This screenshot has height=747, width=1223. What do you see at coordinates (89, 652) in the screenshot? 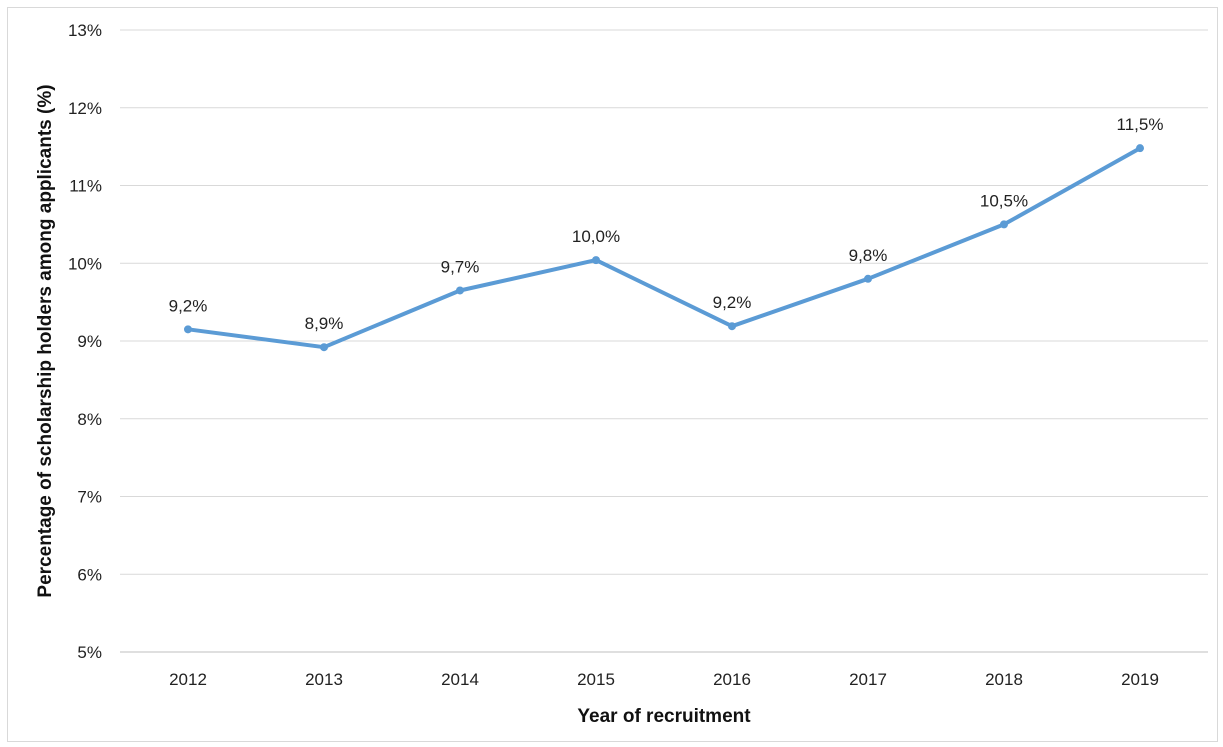
I see `y-tick-label: 5%` at bounding box center [89, 652].